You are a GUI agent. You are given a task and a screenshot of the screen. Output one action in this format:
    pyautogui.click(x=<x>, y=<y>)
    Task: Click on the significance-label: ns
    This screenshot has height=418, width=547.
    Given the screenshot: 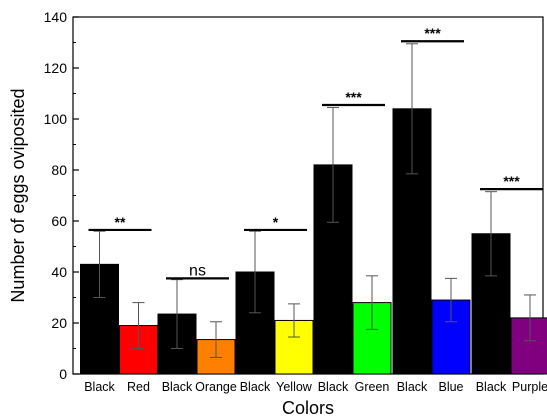 What is the action you would take?
    pyautogui.click(x=197, y=270)
    